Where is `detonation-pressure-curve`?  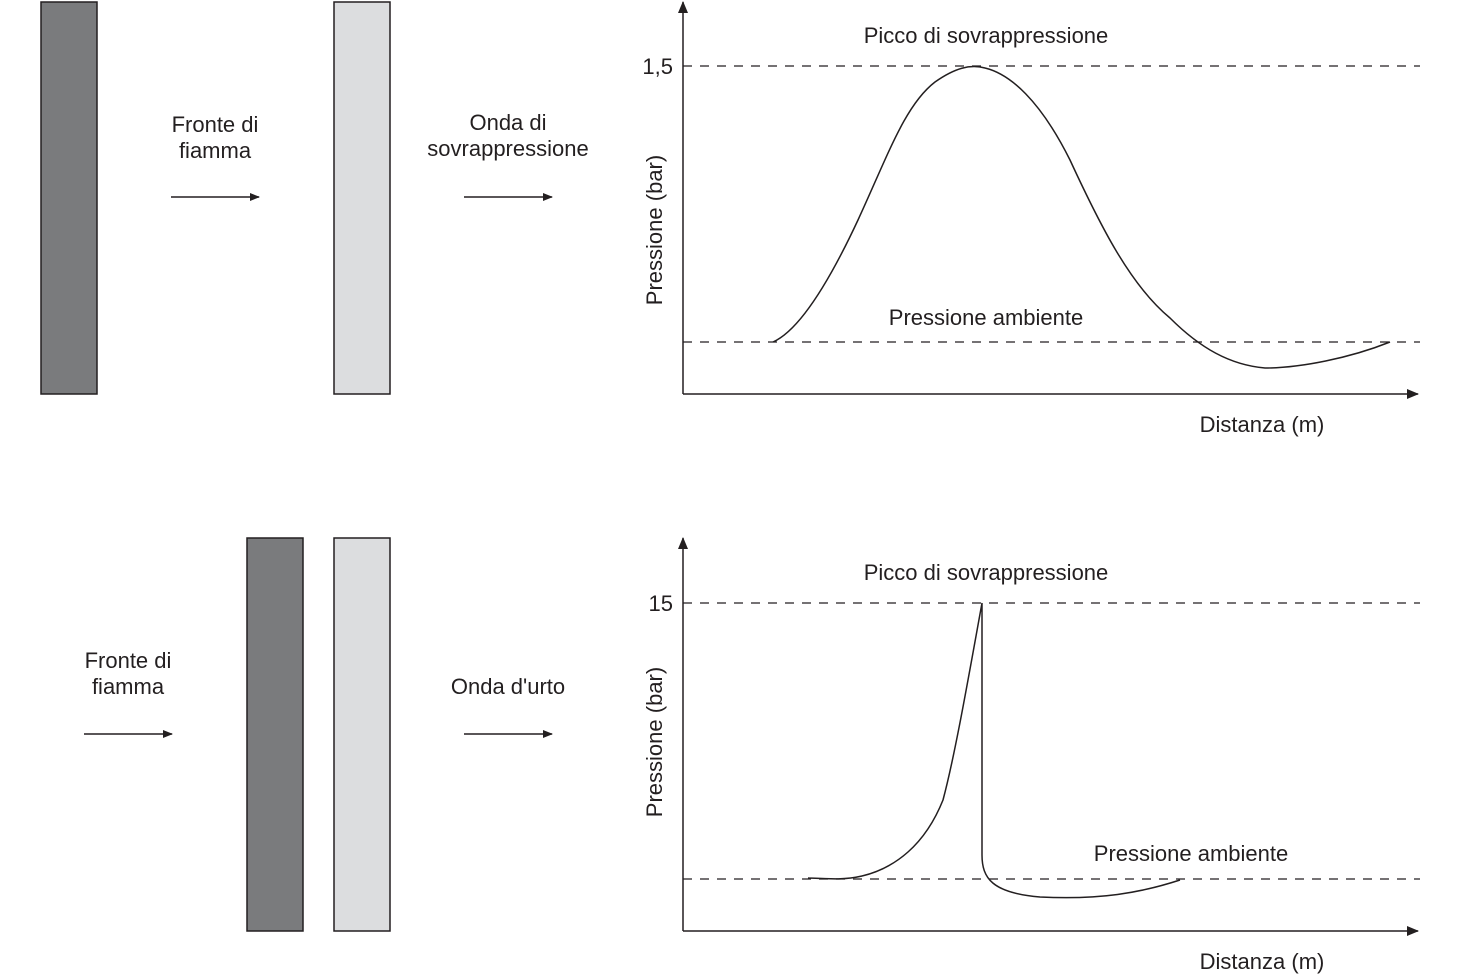 detonation-pressure-curve is located at coordinates (994, 750).